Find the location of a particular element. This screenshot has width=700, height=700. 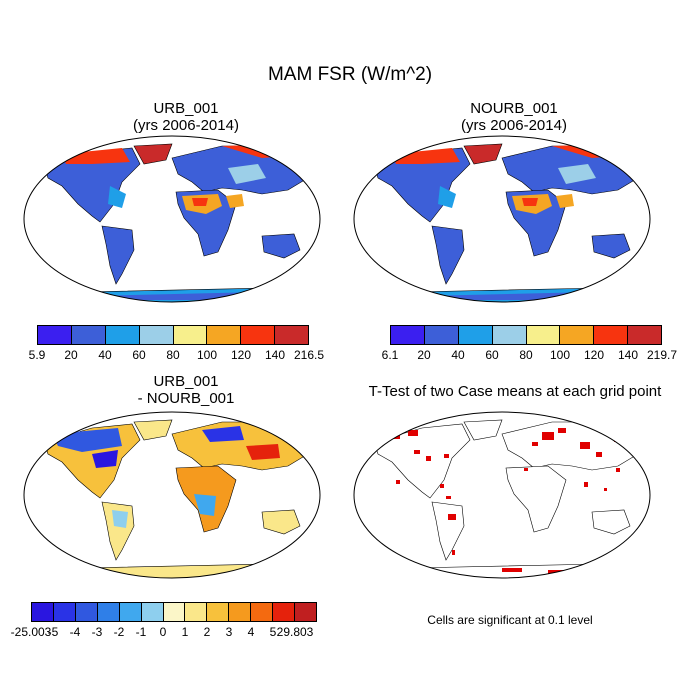

colorbar-difference-labels: -25.003 -5 -4 -3 -2 -1 0 1 2 3 4 5 29.803 is located at coordinates (164, 633).